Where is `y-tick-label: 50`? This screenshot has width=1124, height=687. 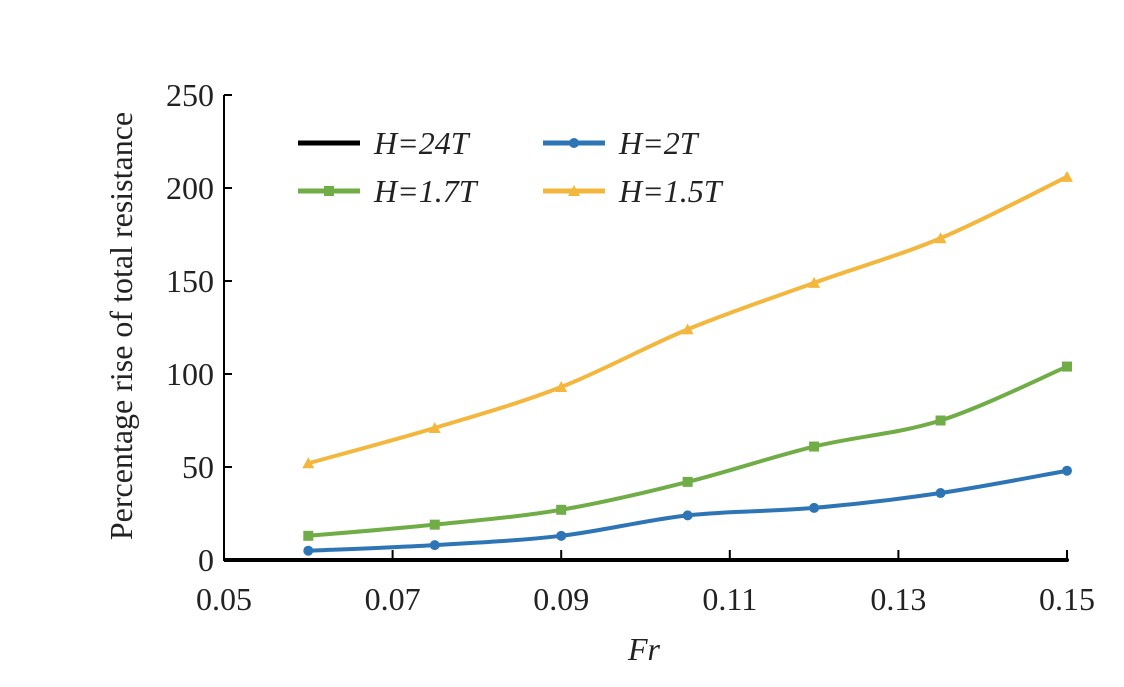 y-tick-label: 50 is located at coordinates (198, 467).